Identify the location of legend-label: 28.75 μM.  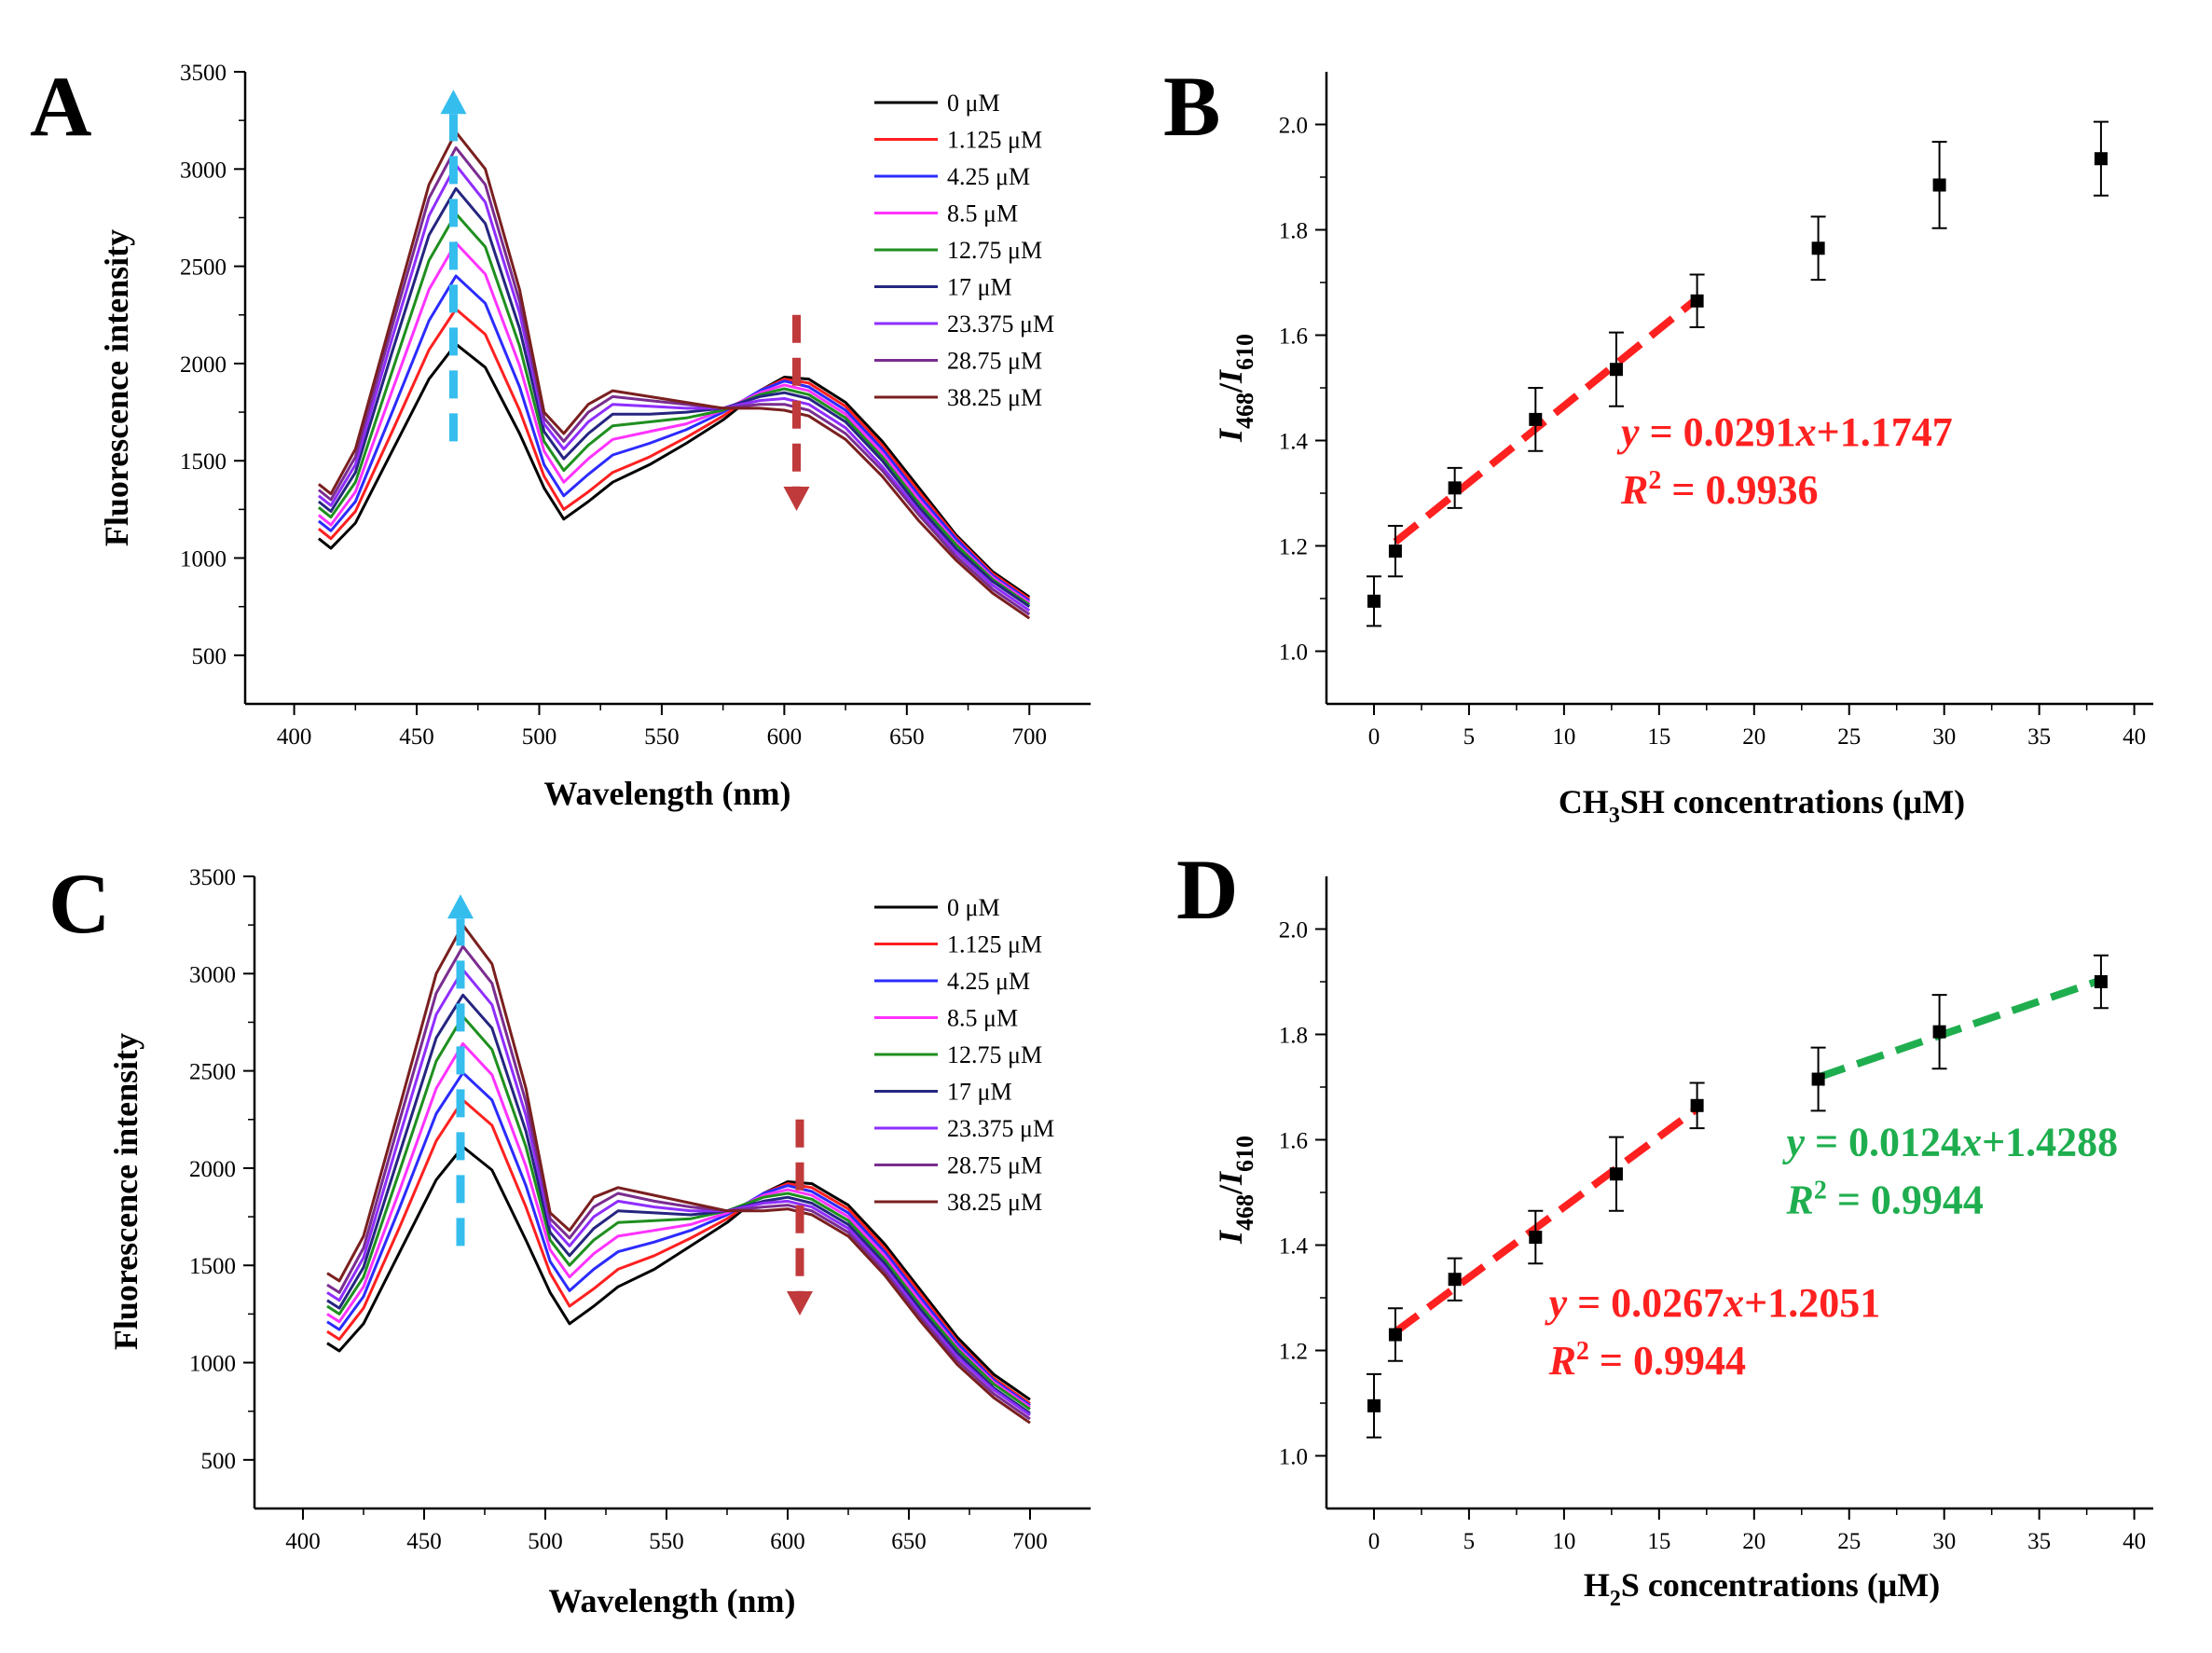
(994, 1165).